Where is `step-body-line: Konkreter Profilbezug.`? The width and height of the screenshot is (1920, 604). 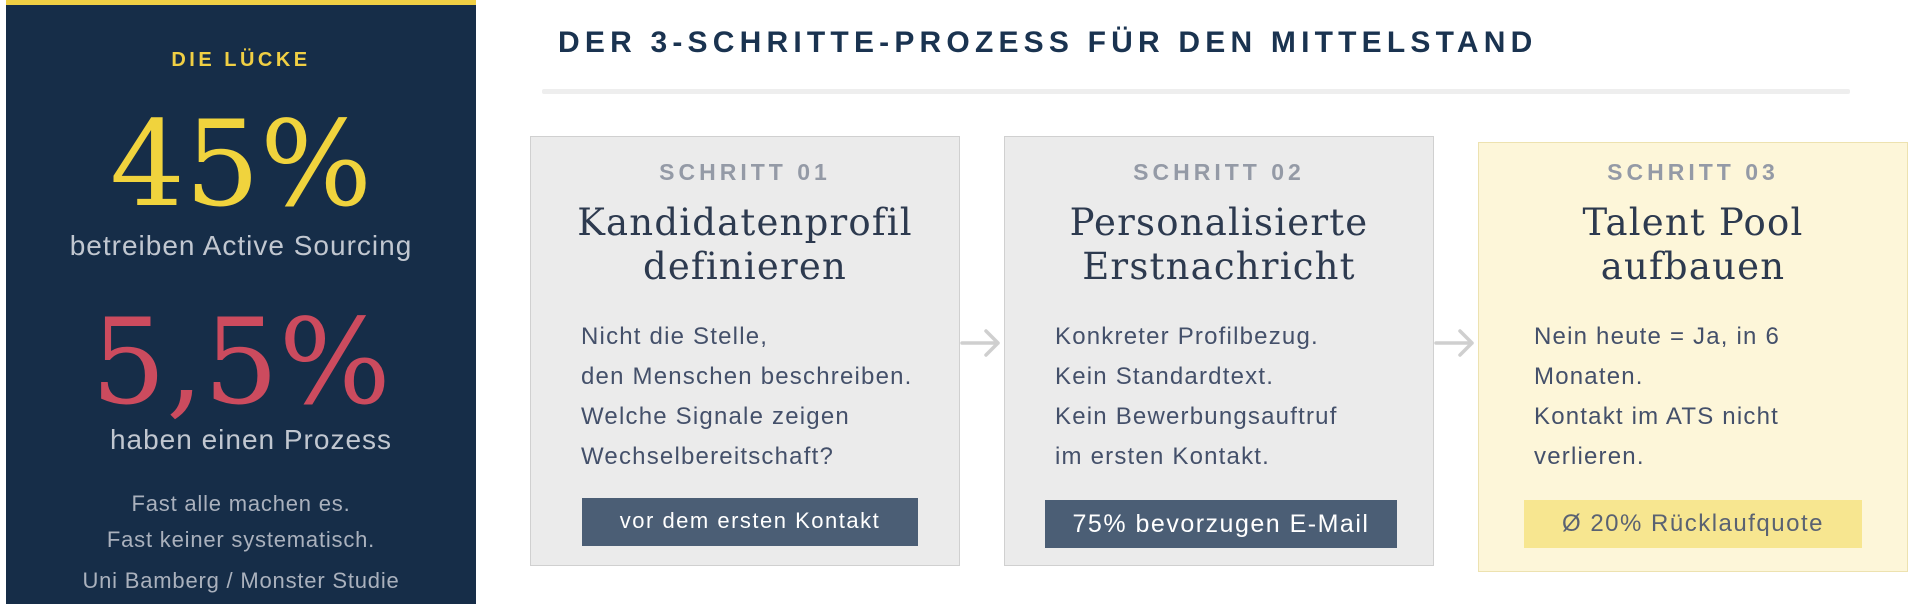
step-body-line: Konkreter Profilbezug. is located at coordinates (1187, 336).